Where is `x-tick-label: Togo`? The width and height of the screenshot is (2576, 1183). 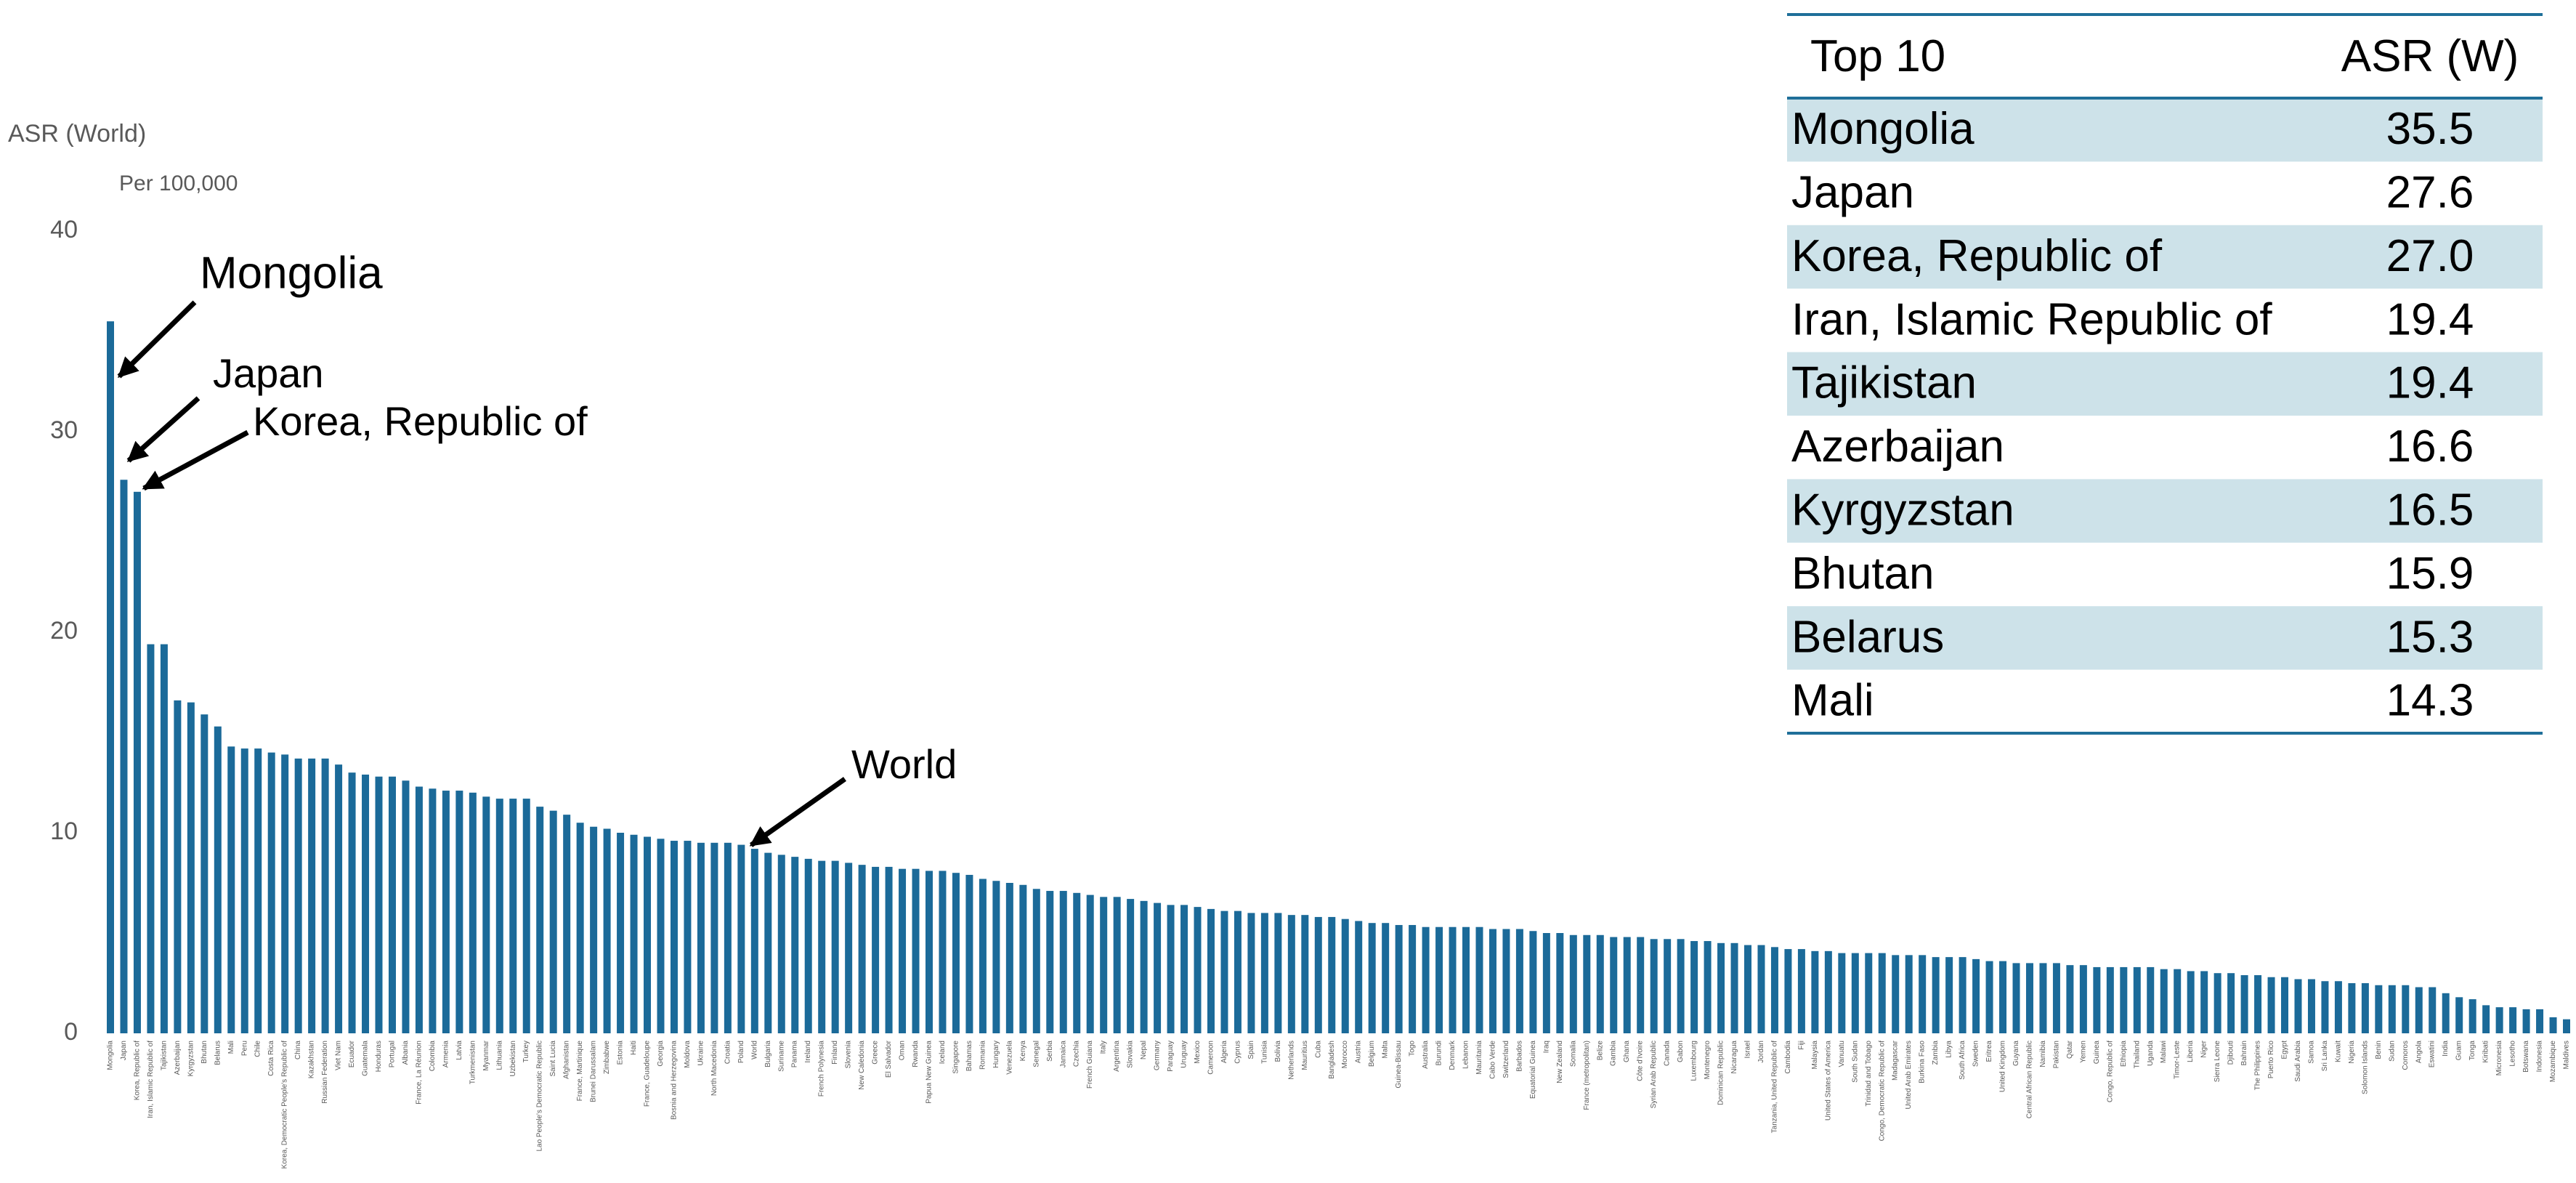
x-tick-label: Togo is located at coordinates (1413, 1049).